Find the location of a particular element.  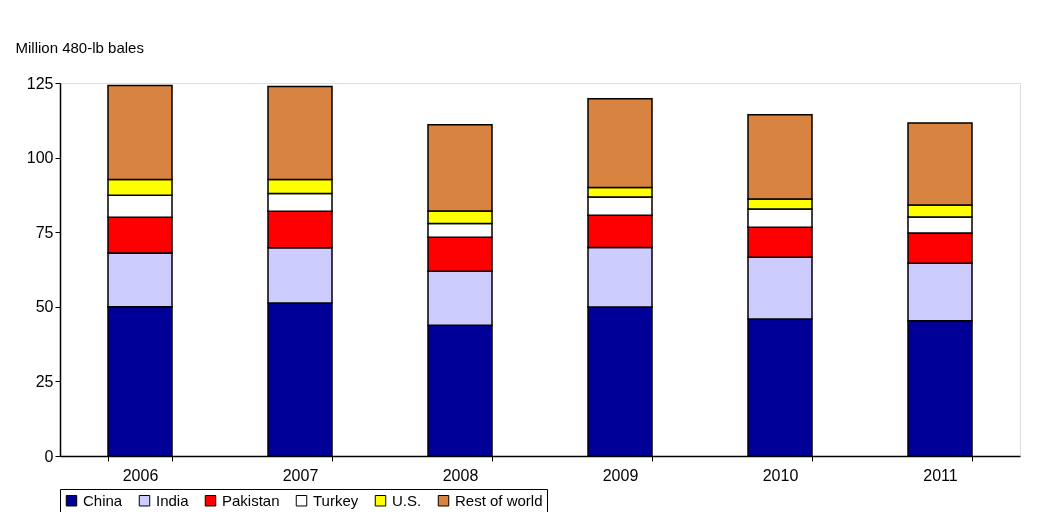

x-tick-label: 2008 is located at coordinates (460, 475).